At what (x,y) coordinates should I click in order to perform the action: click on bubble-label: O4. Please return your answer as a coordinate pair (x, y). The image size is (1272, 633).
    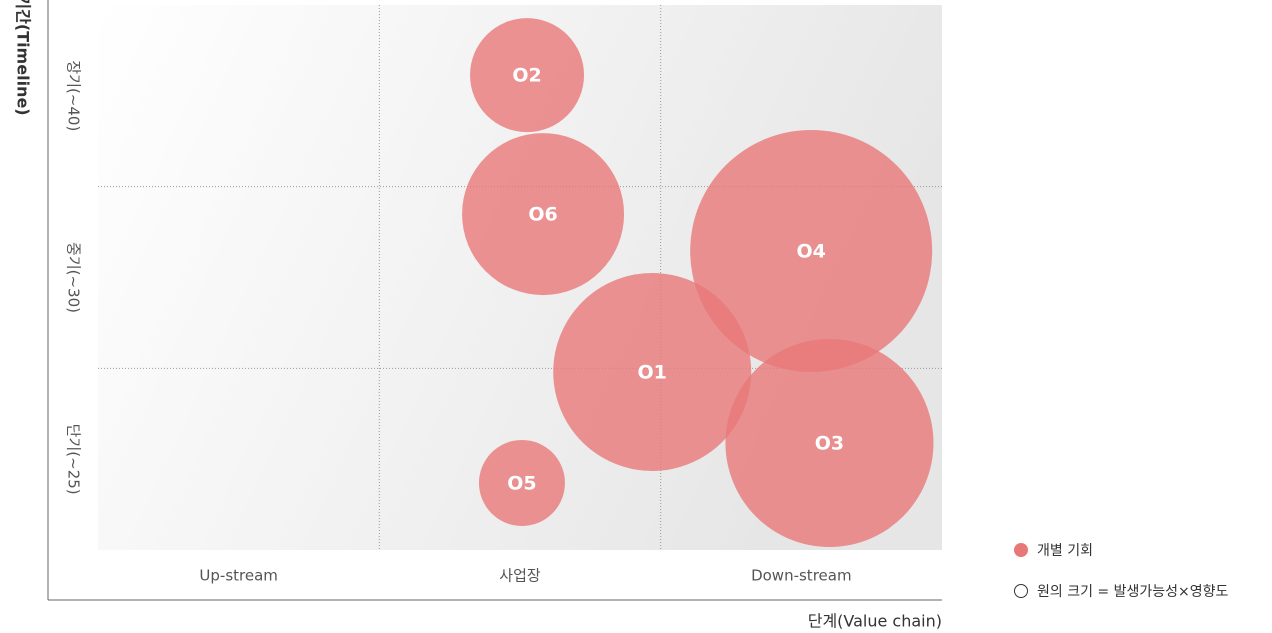
    Looking at the image, I should click on (810, 251).